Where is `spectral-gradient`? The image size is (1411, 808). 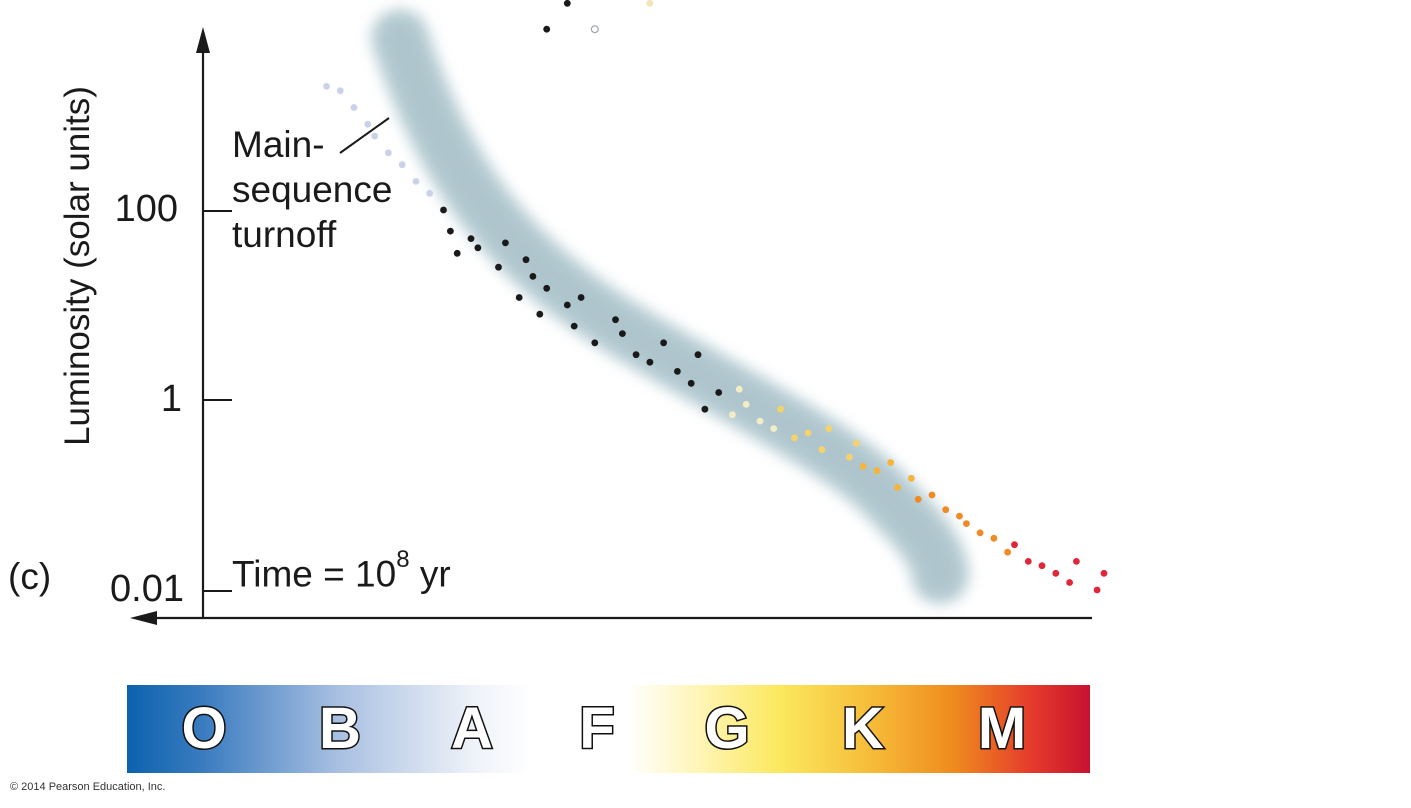
spectral-gradient is located at coordinates (608, 729).